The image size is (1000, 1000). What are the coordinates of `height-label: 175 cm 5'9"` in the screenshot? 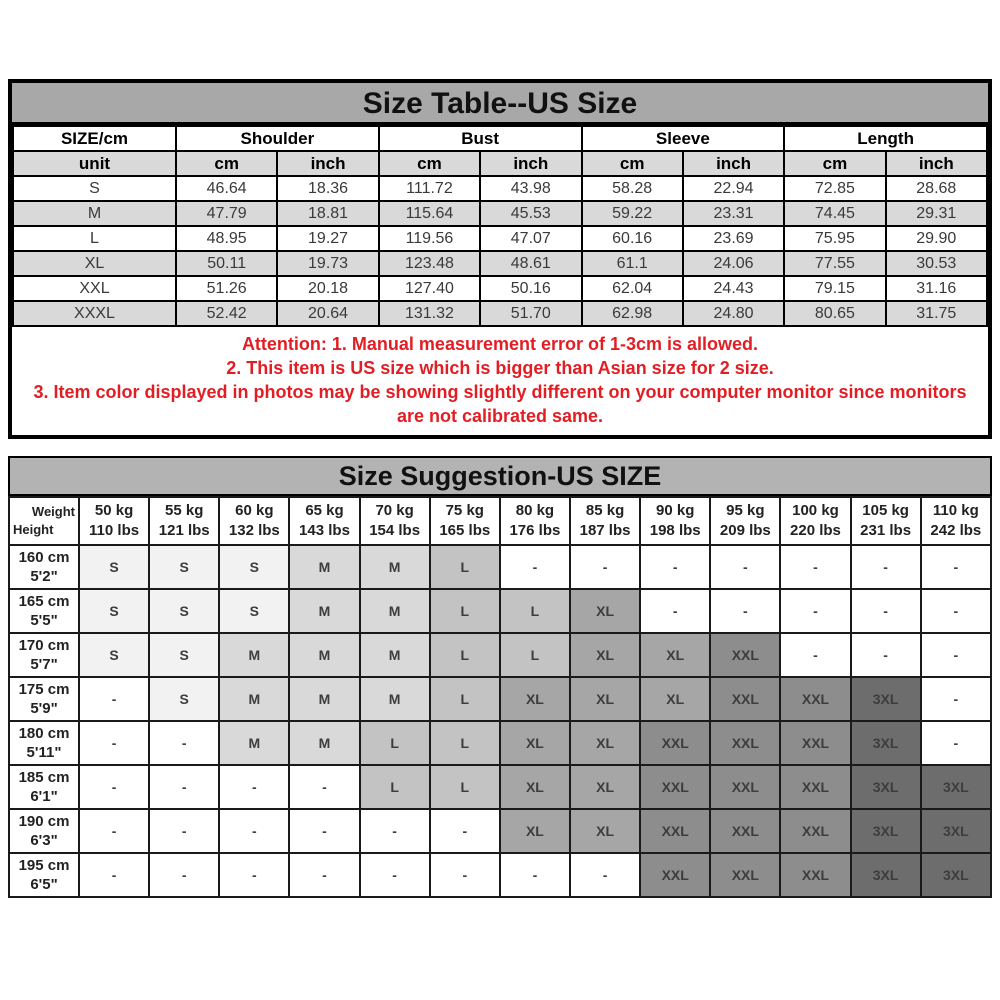 It's located at (44, 699).